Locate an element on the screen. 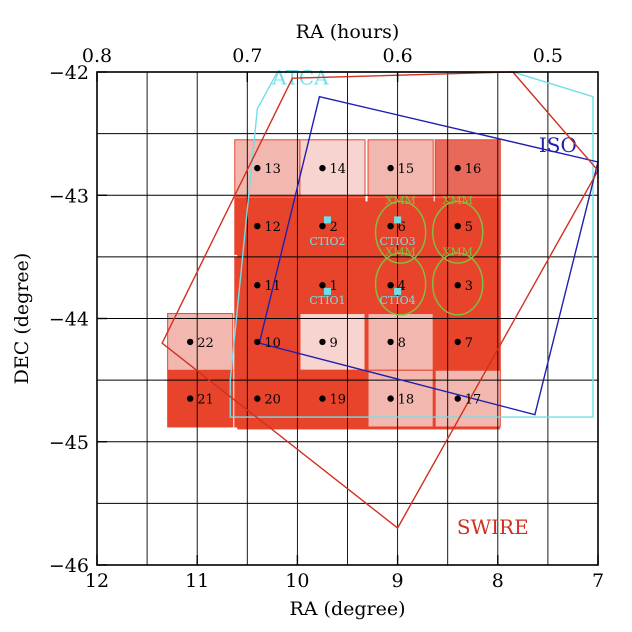 The image size is (632, 632). y-tick-label: −44 is located at coordinates (69, 320).